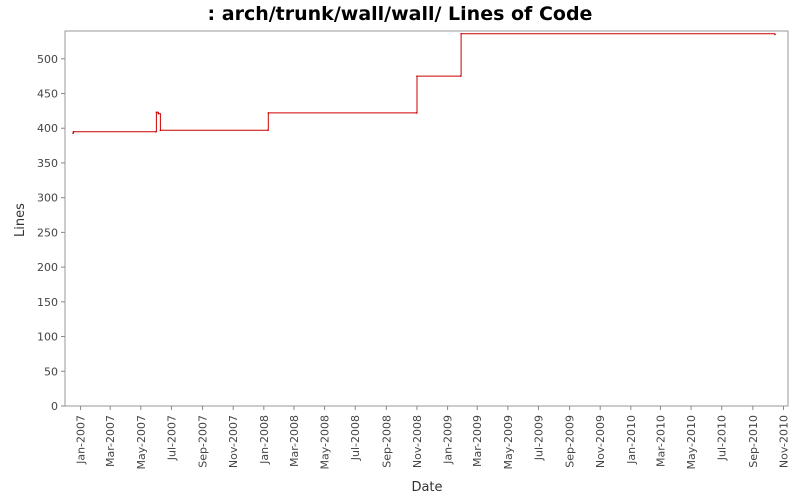 The height and width of the screenshot is (500, 800). What do you see at coordinates (47, 302) in the screenshot?
I see `y-tick-label: 150` at bounding box center [47, 302].